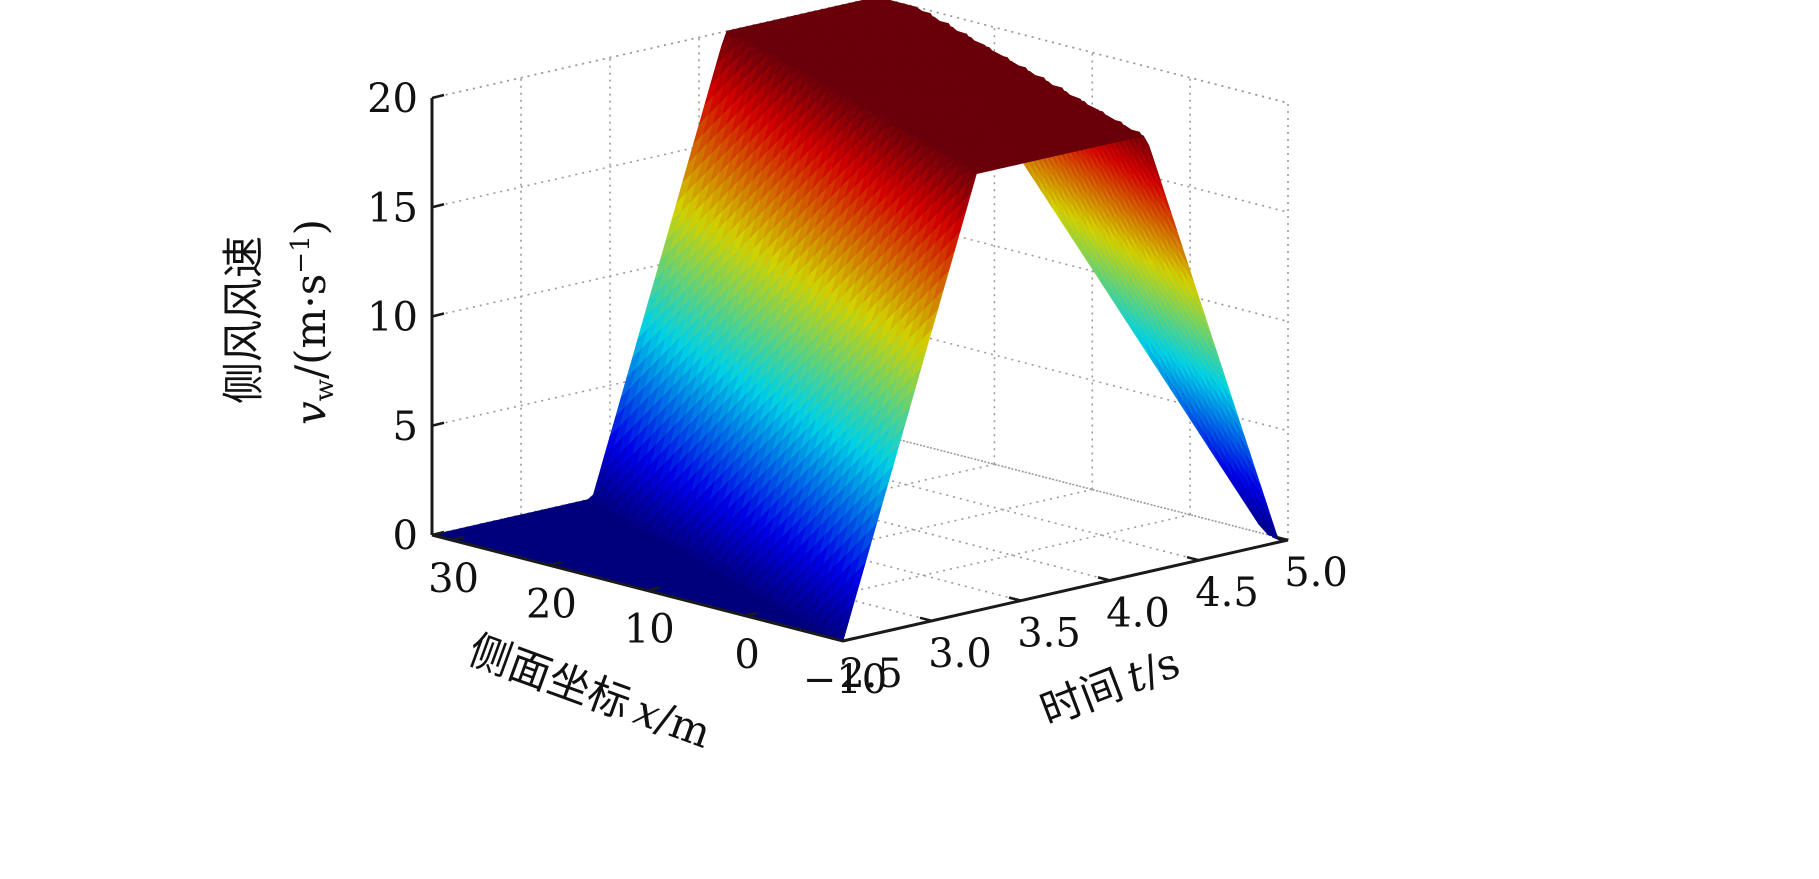 This screenshot has width=1819, height=879. I want to click on z-tick-label: 10, so click(392, 318).